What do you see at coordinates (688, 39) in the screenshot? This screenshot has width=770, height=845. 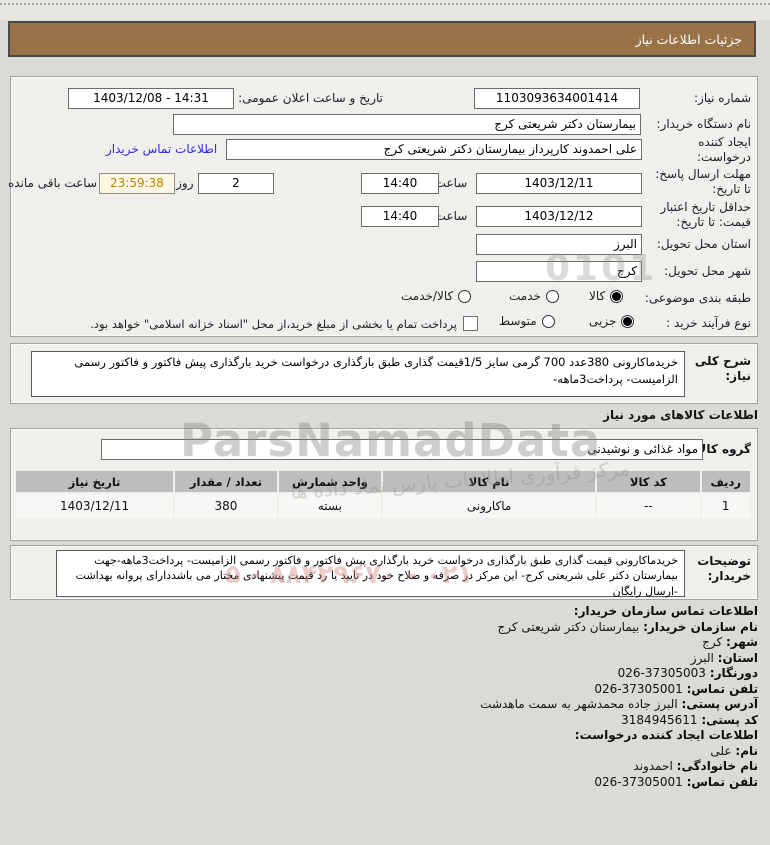 I see `page-title: جزئیات اطلاعات نیاز` at bounding box center [688, 39].